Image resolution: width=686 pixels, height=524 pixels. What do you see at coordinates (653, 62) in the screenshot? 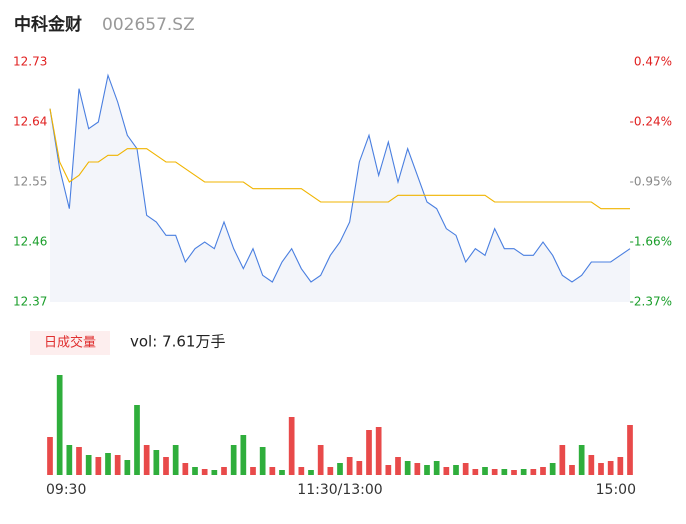
I see `y2-tick-label: 0.47%` at bounding box center [653, 62].